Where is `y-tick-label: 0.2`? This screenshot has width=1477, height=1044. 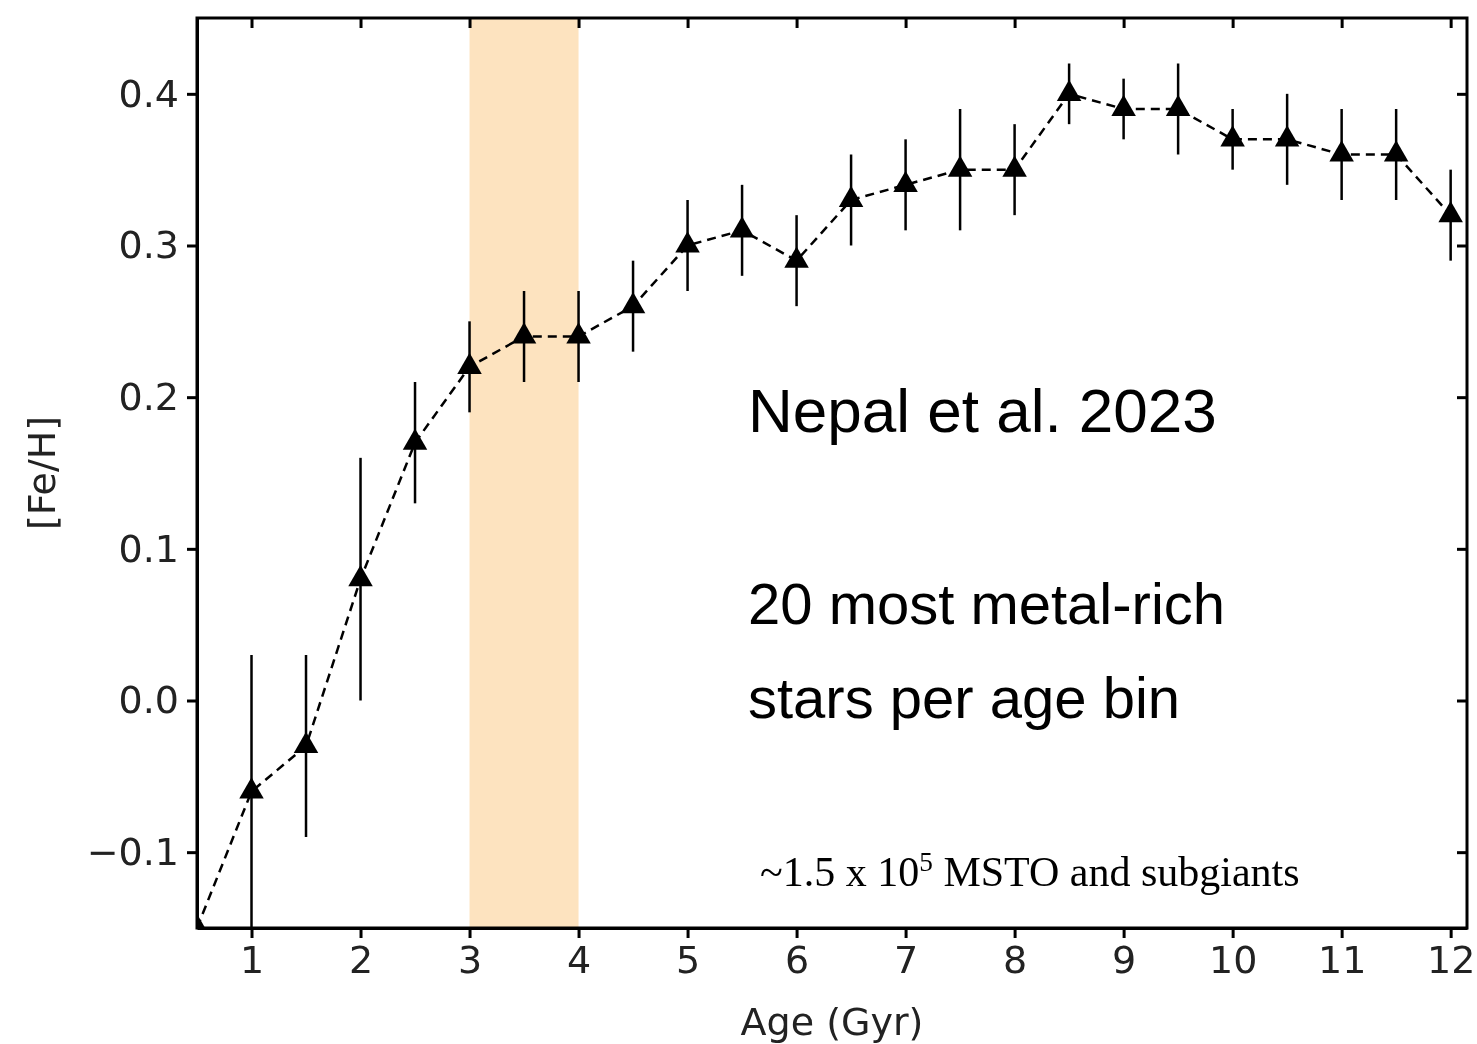
y-tick-label: 0.2 is located at coordinates (148, 396).